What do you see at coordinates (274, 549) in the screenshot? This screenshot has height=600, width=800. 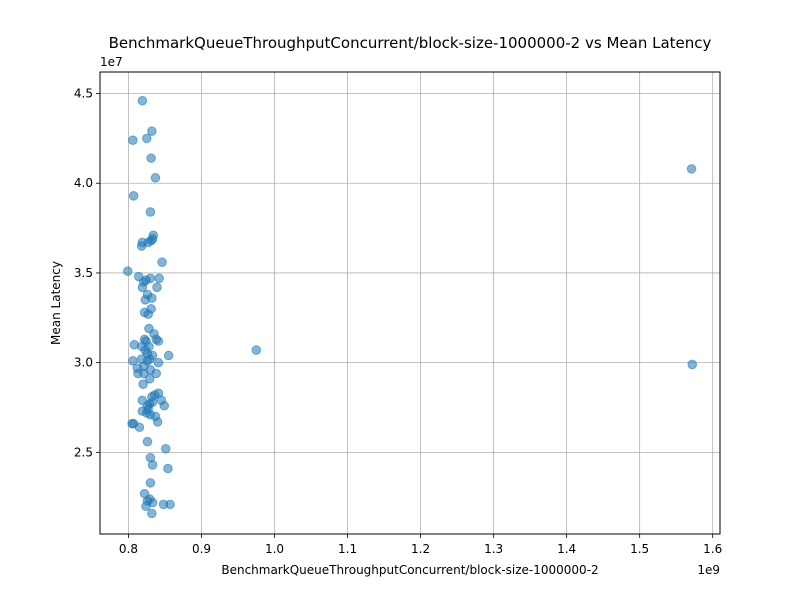 I see `x-tick-label: 1.0` at bounding box center [274, 549].